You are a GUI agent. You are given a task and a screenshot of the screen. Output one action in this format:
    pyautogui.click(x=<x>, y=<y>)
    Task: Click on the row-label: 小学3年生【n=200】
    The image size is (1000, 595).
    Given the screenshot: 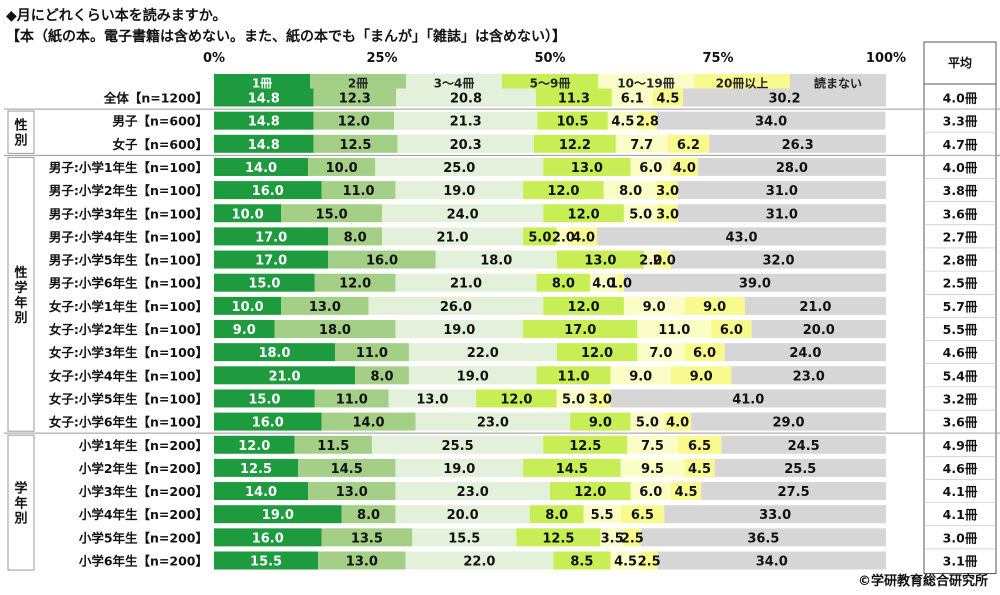 What is the action you would take?
    pyautogui.click(x=143, y=491)
    